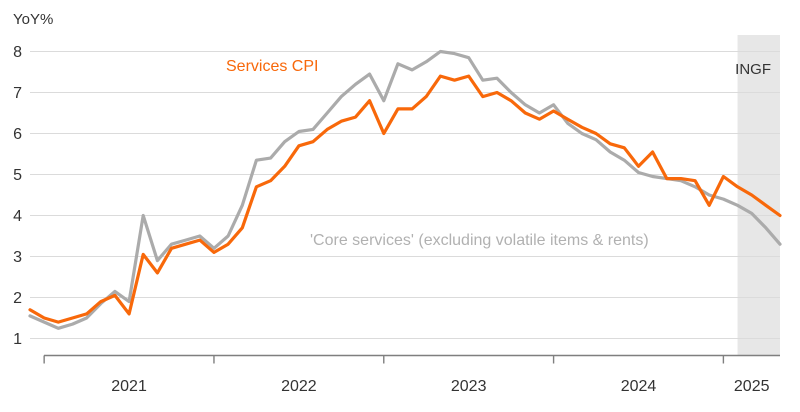 This screenshot has height=412, width=800. I want to click on y-tick-label: 6, so click(17, 134).